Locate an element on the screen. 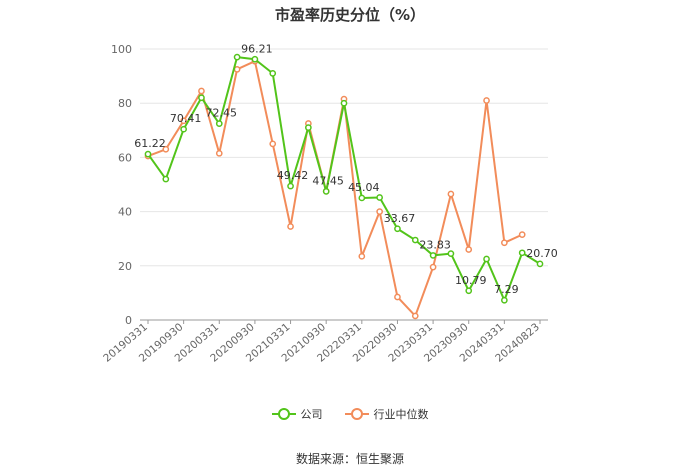 This screenshot has width=700, height=473. data-label: 33.67 is located at coordinates (400, 218).